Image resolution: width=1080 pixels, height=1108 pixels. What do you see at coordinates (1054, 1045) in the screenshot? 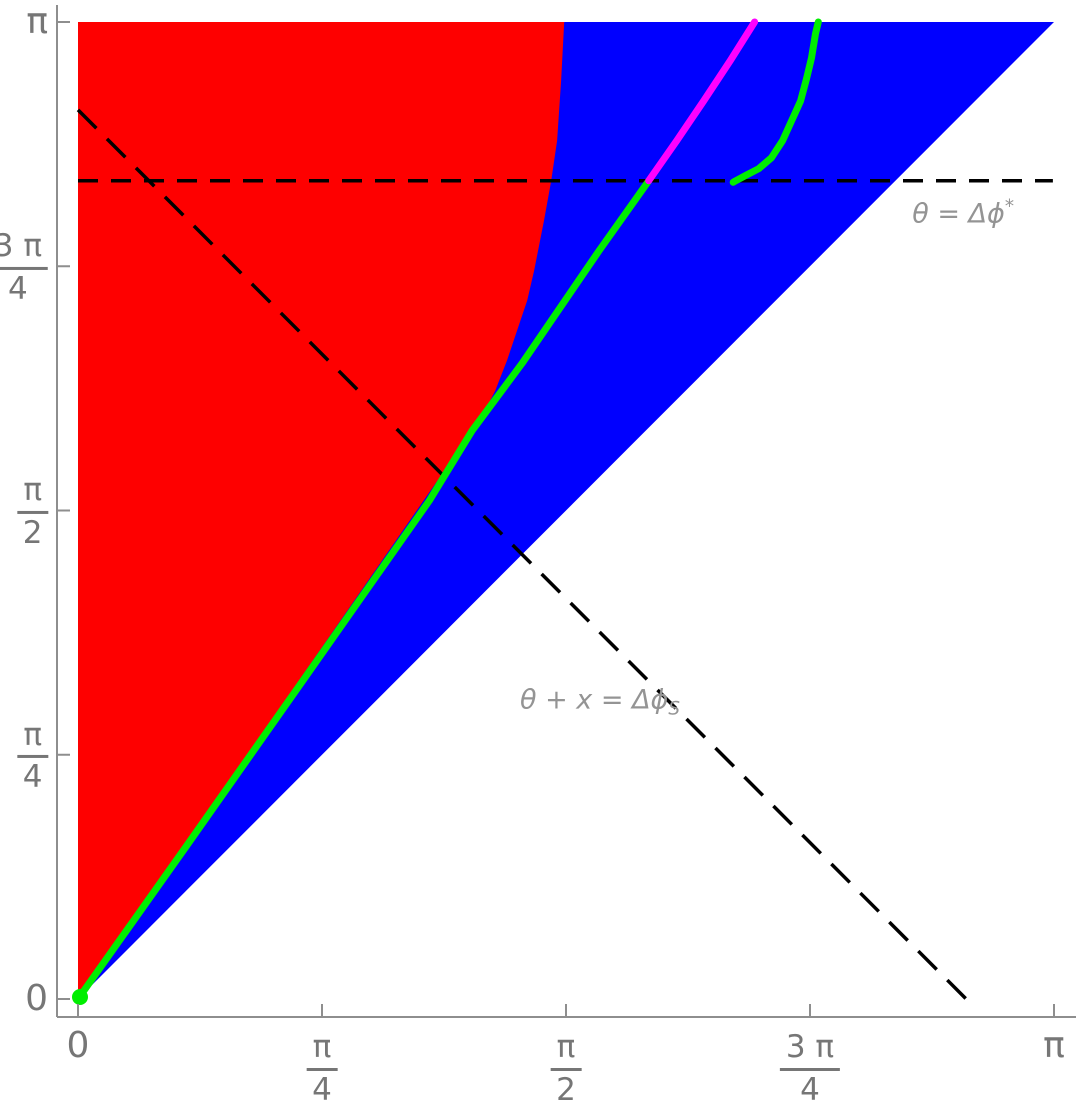
I see `x-tick-label: π` at bounding box center [1054, 1045].